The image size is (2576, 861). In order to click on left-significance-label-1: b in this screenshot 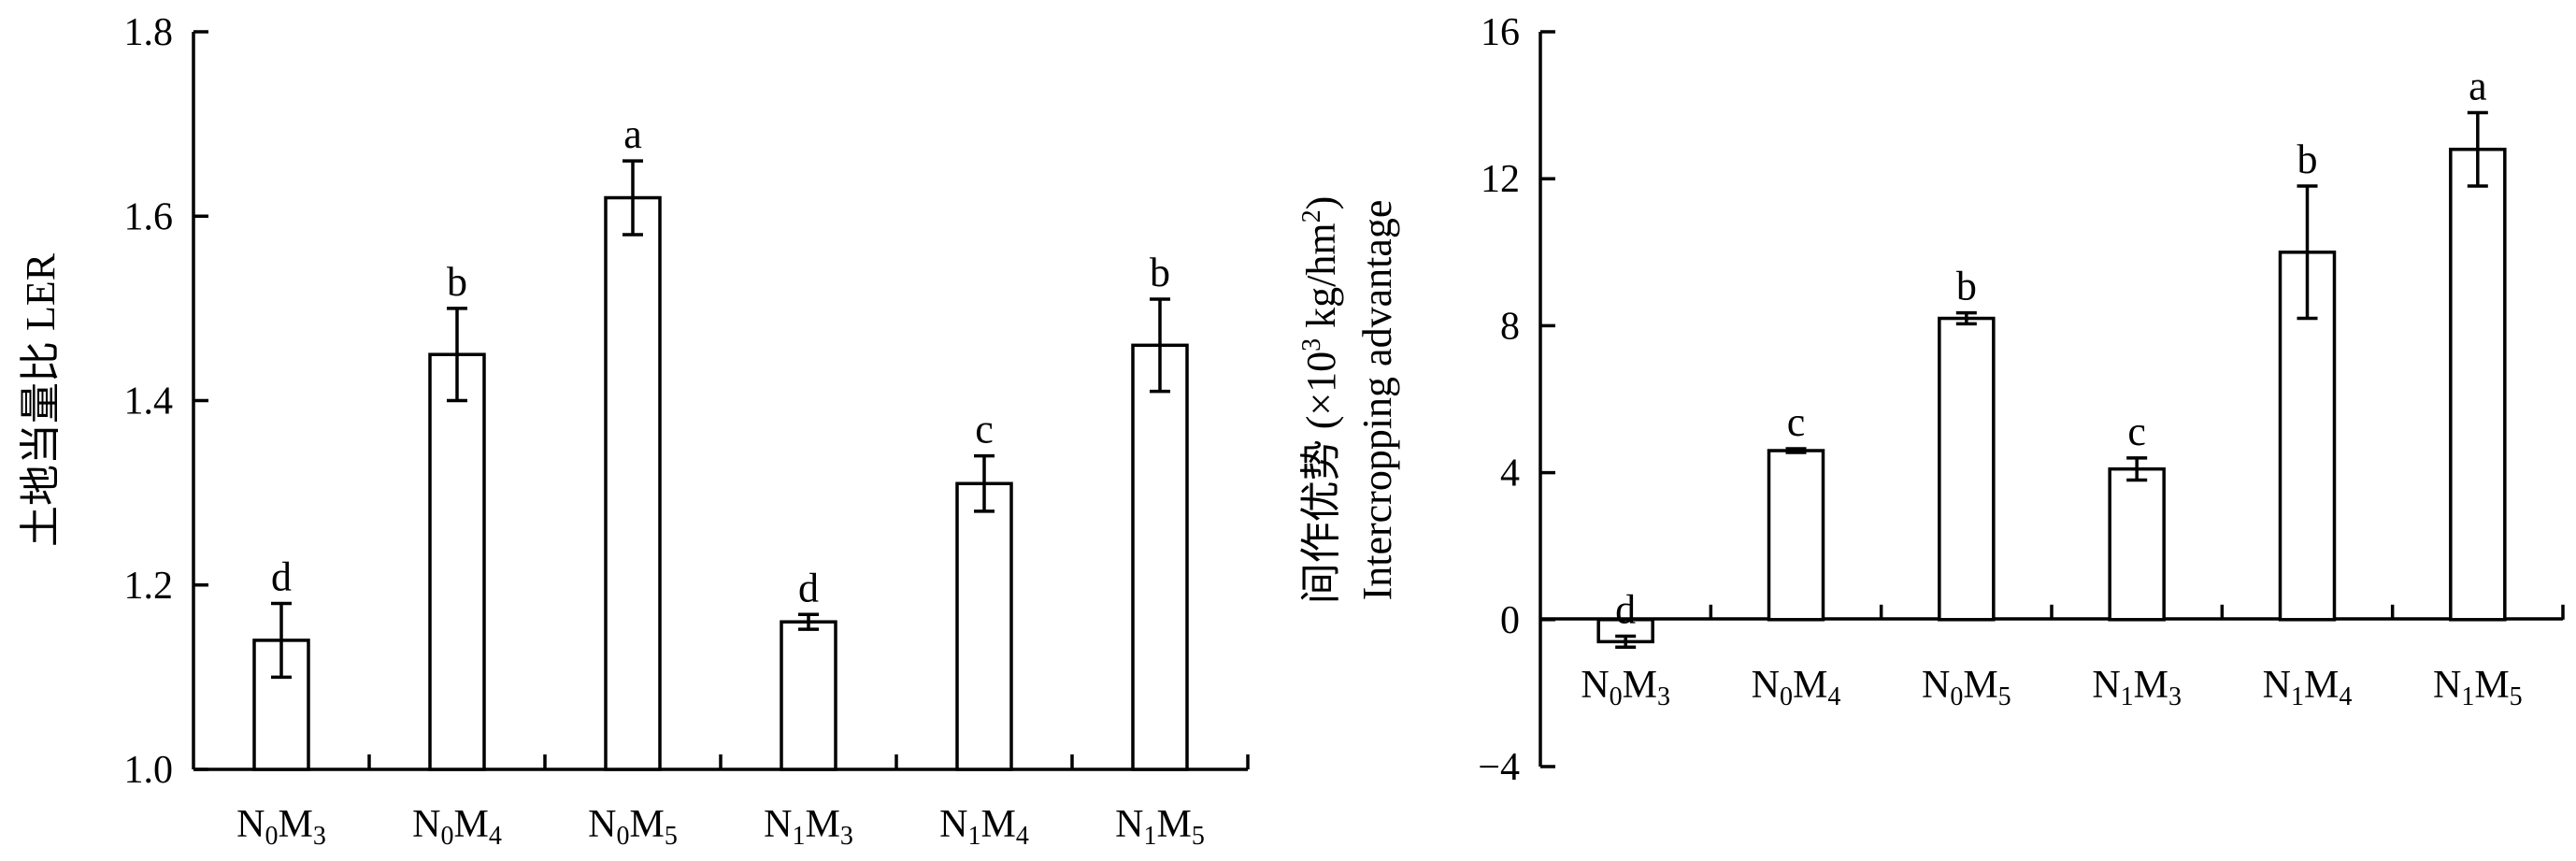, I will do `click(457, 282)`.